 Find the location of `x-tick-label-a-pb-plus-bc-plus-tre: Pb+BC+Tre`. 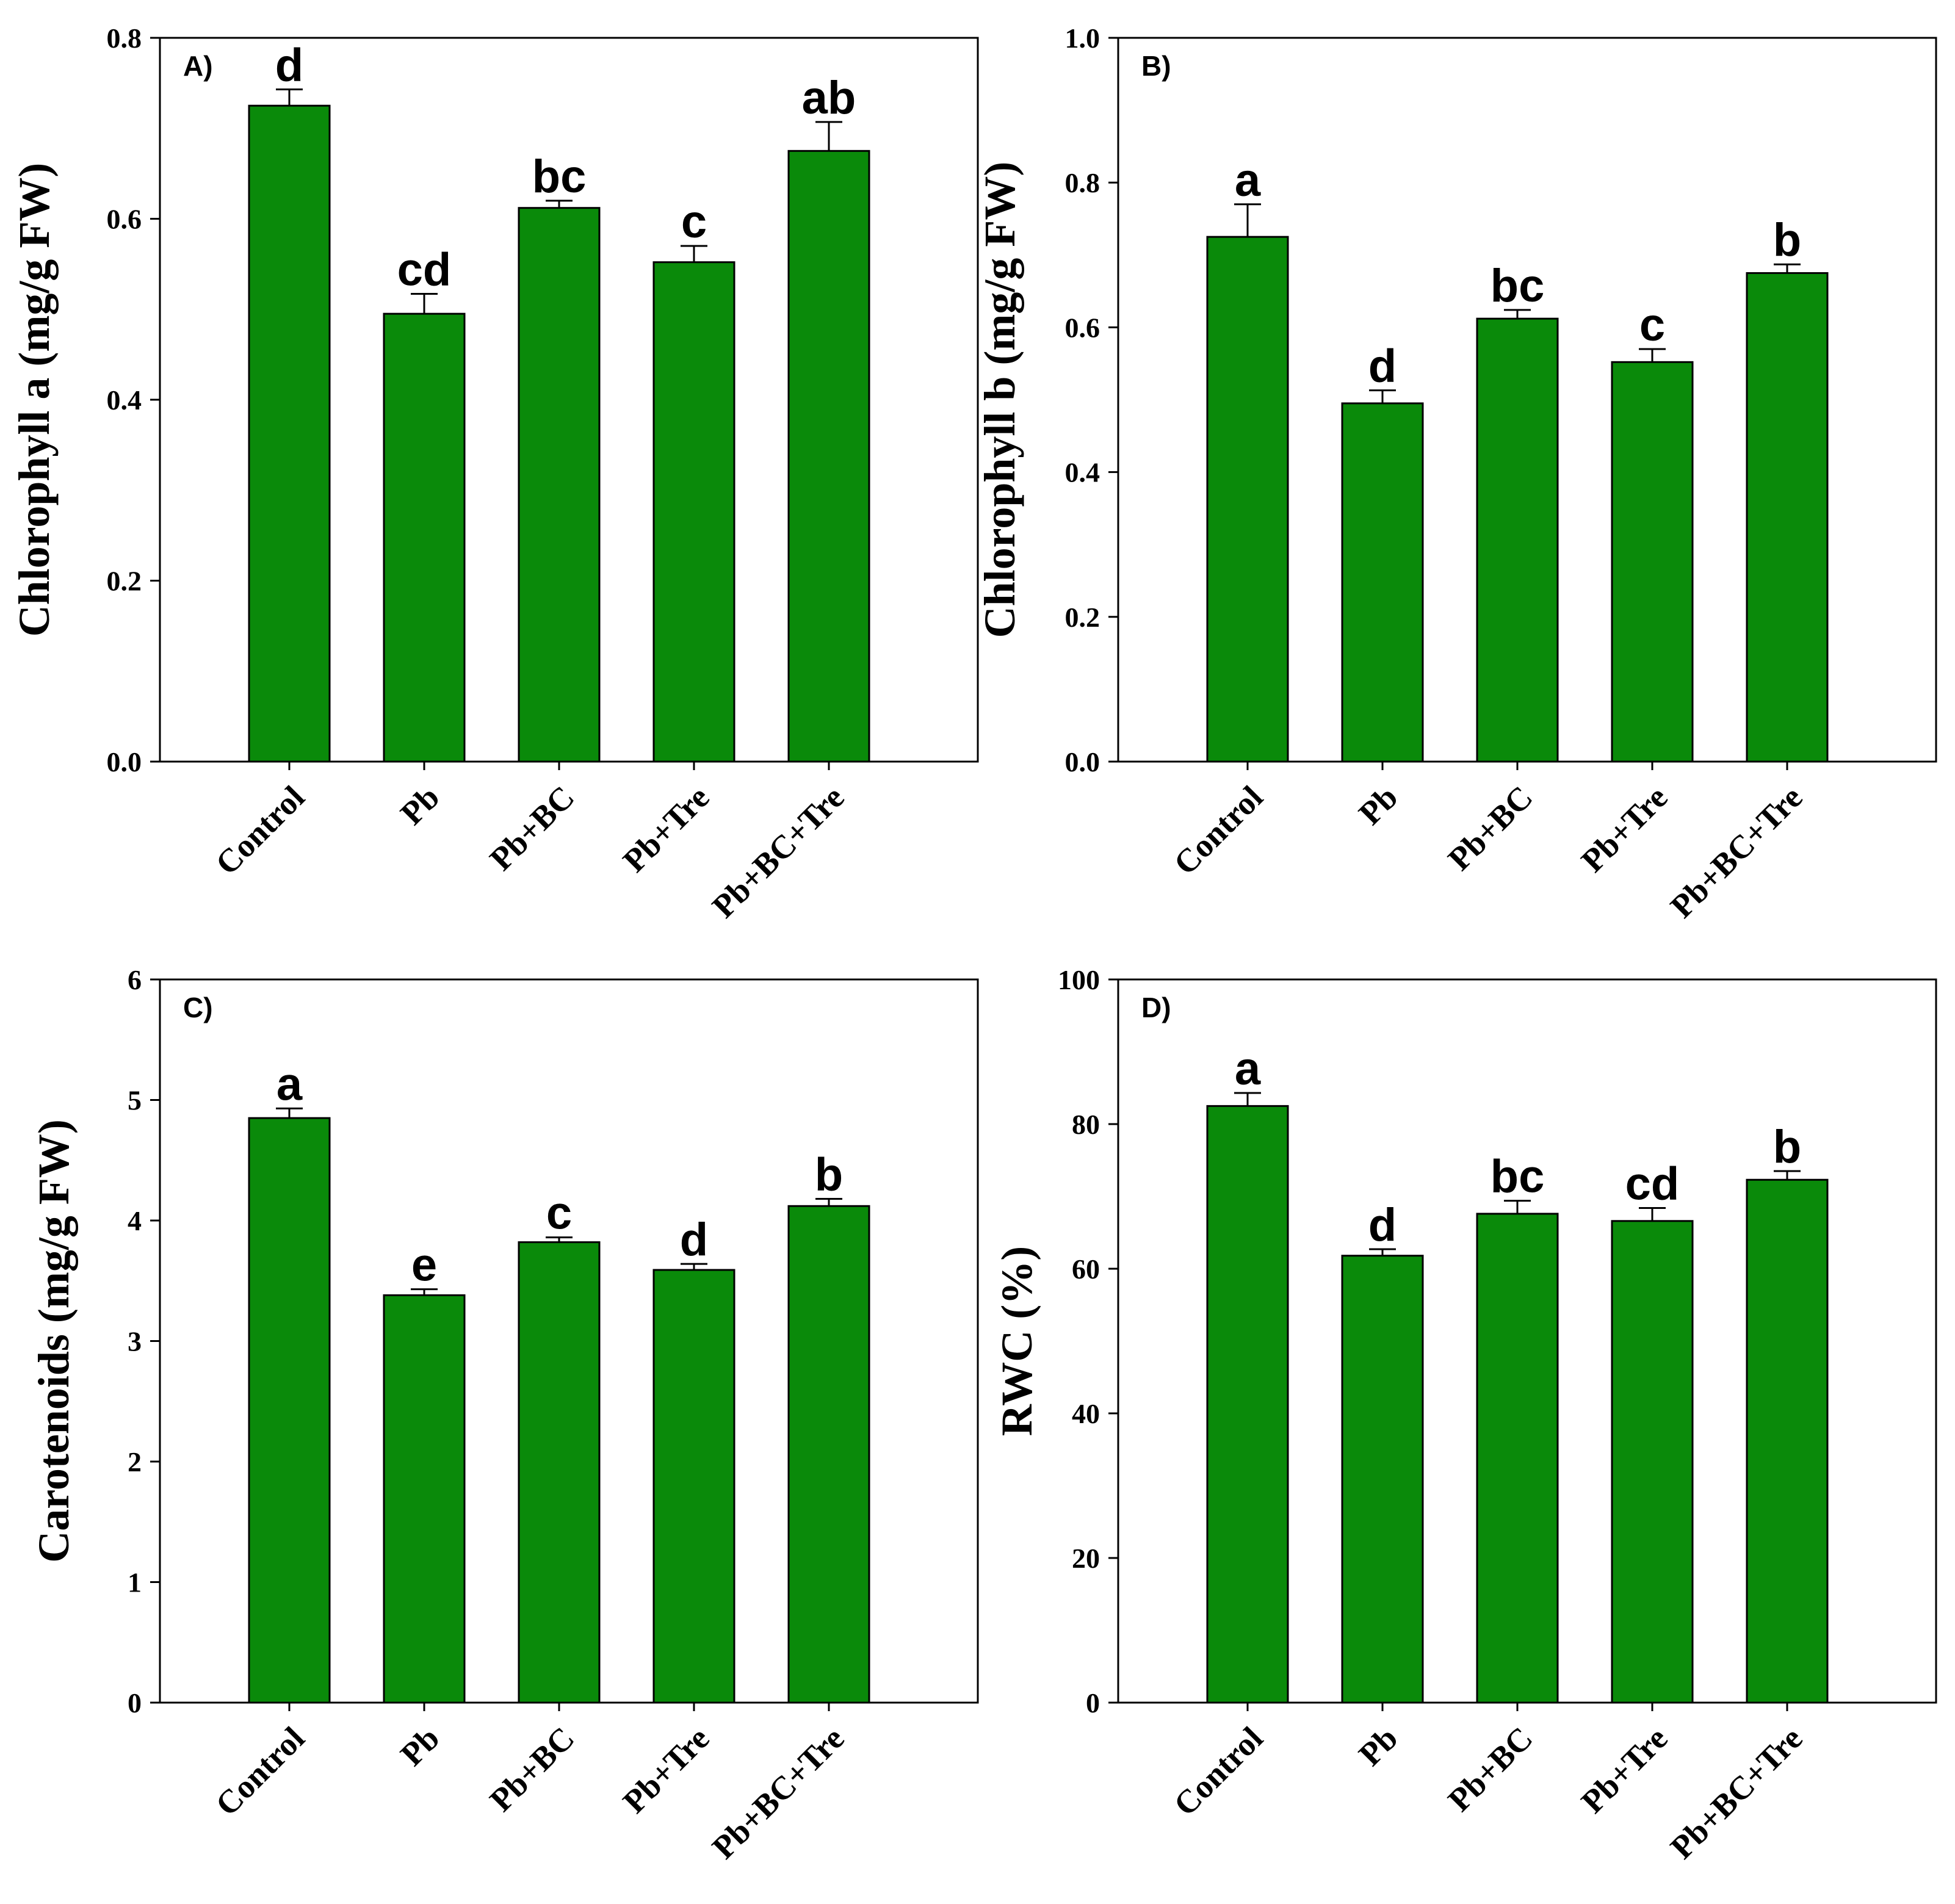

x-tick-label-a-pb-plus-bc-plus-tre: Pb+BC+Tre is located at coordinates (778, 852).